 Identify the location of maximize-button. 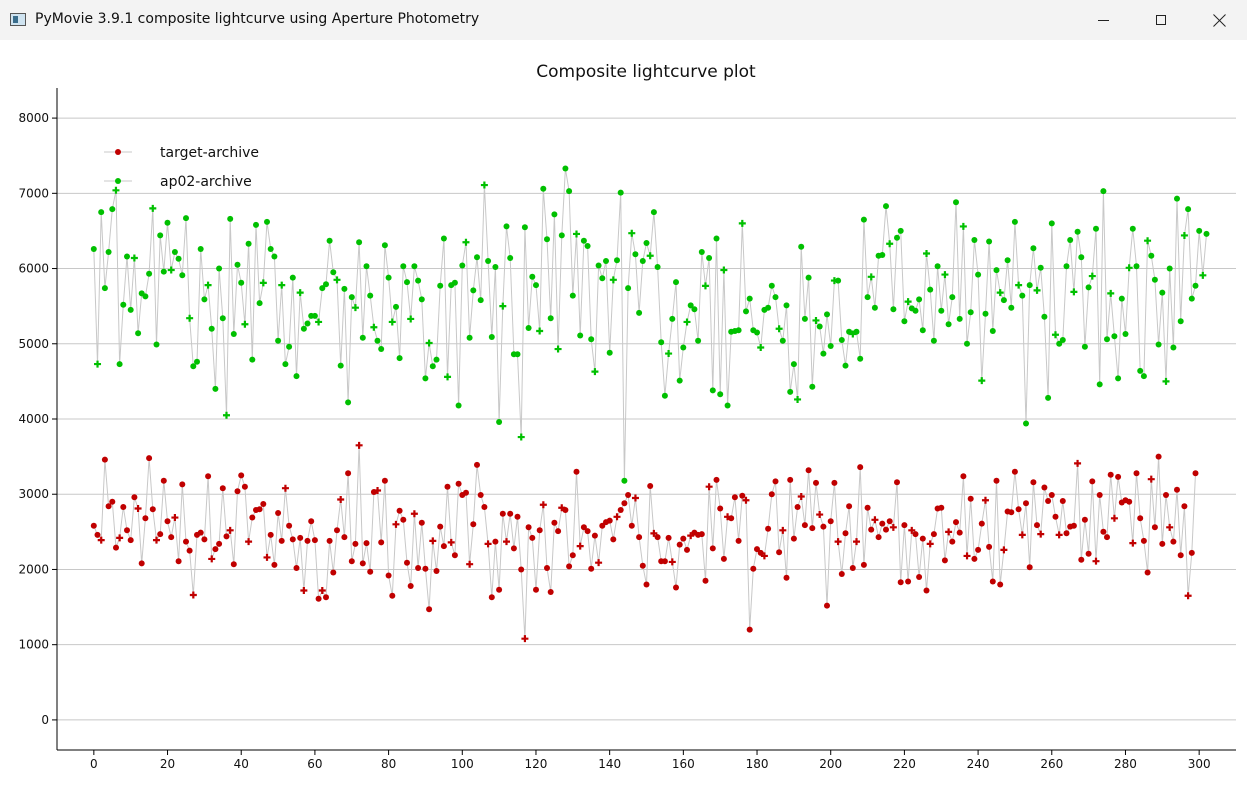
(1161, 20).